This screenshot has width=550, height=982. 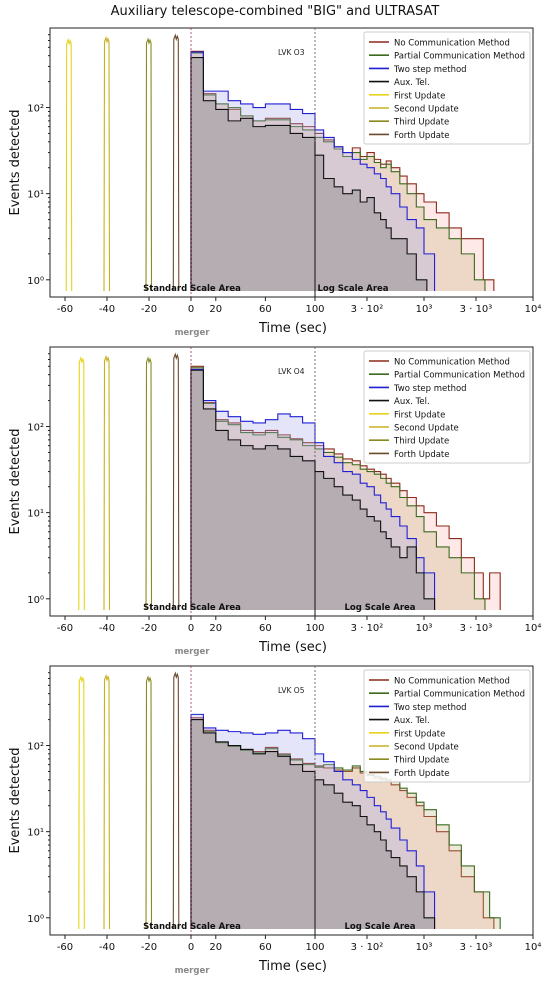 What do you see at coordinates (291, 52) in the screenshot?
I see `run-annotation: LVK O3` at bounding box center [291, 52].